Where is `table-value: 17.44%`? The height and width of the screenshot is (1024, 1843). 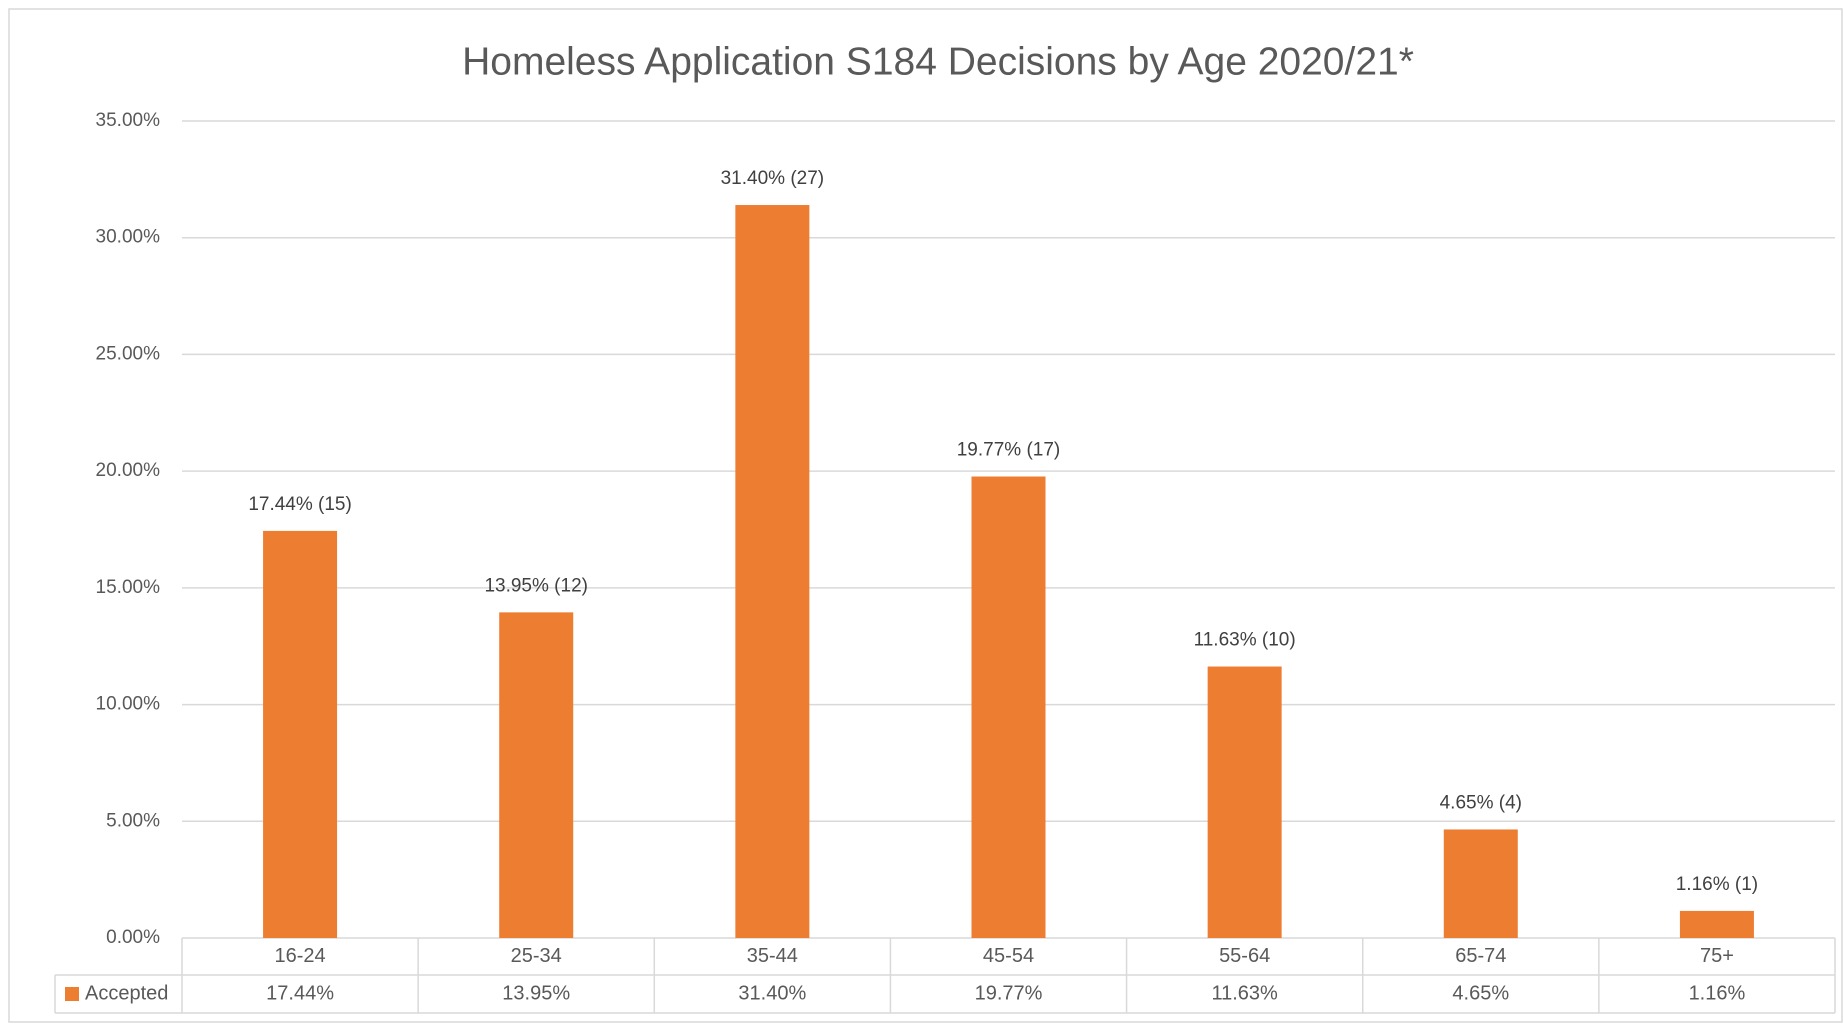
table-value: 17.44% is located at coordinates (300, 993).